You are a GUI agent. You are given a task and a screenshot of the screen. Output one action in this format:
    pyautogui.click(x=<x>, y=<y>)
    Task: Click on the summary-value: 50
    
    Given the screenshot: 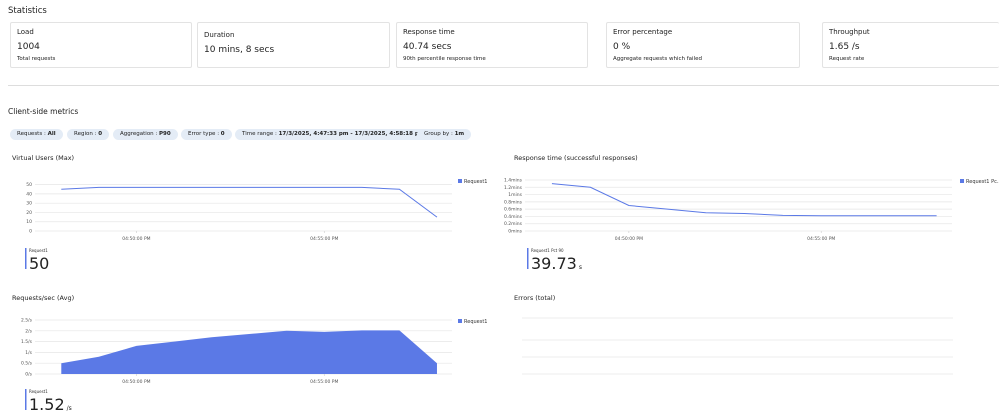 What is the action you would take?
    pyautogui.click(x=39, y=263)
    